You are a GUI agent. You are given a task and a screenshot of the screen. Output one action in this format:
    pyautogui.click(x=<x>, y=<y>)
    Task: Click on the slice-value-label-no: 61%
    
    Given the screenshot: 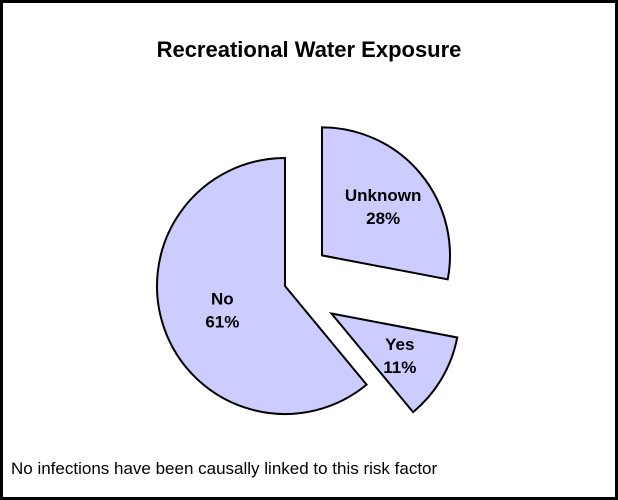 What is the action you would take?
    pyautogui.click(x=222, y=322)
    